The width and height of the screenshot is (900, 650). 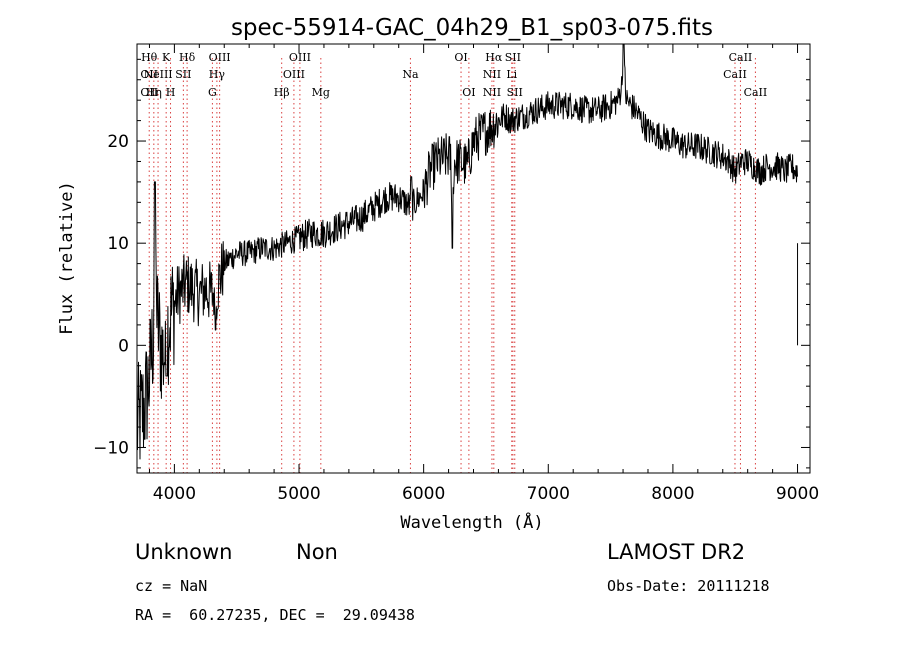 I want to click on x-tick-label: 6000, so click(x=423, y=494).